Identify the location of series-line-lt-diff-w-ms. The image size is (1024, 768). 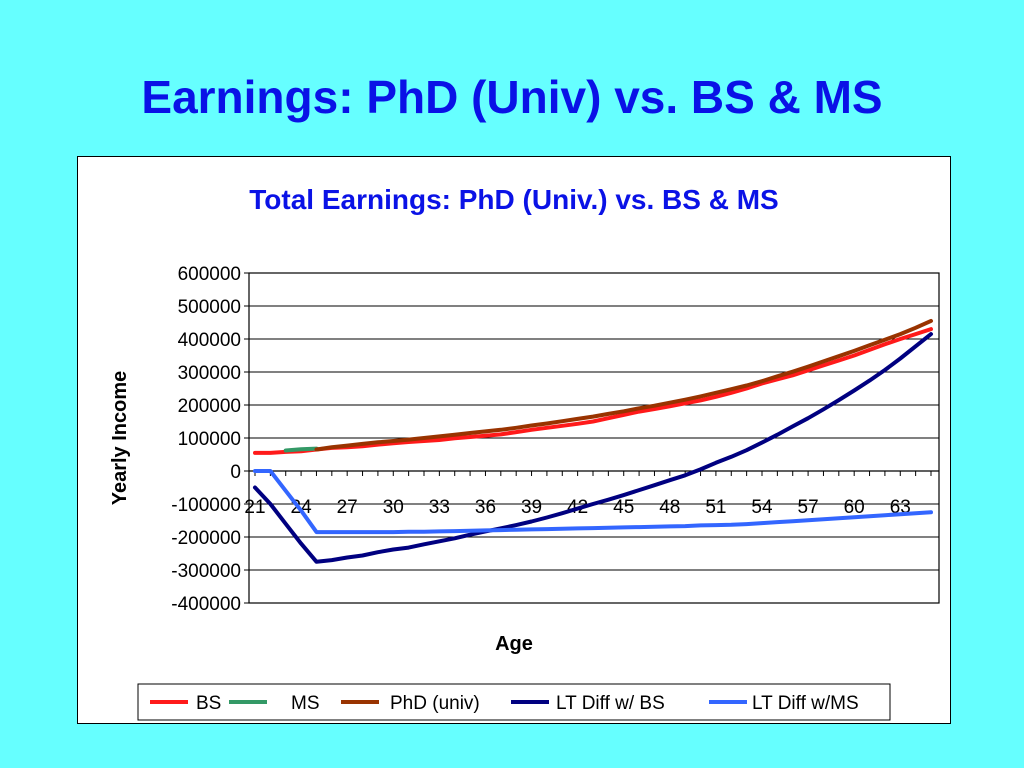
(593, 502).